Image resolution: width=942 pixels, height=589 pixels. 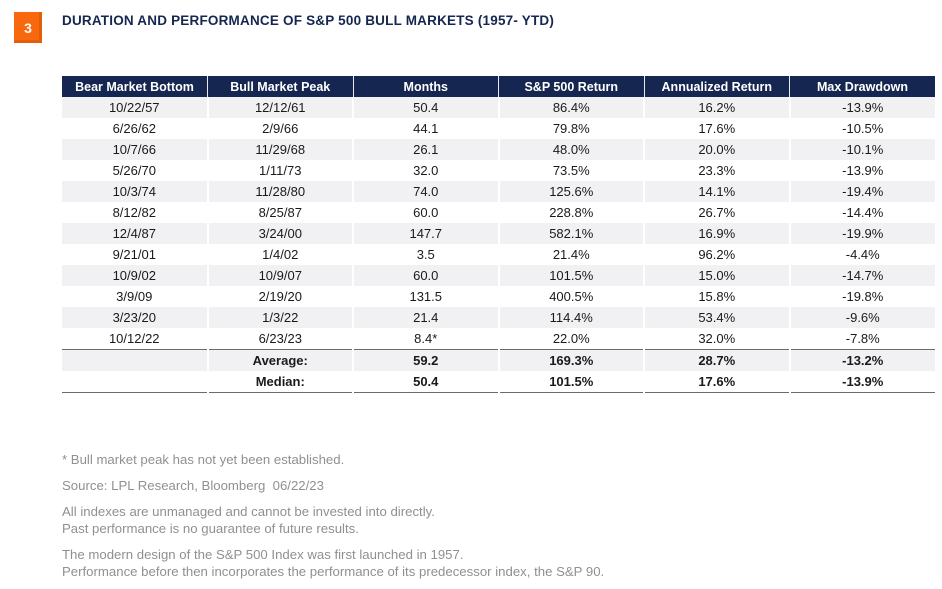 What do you see at coordinates (570, 191) in the screenshot?
I see `table-cell: 125.6%` at bounding box center [570, 191].